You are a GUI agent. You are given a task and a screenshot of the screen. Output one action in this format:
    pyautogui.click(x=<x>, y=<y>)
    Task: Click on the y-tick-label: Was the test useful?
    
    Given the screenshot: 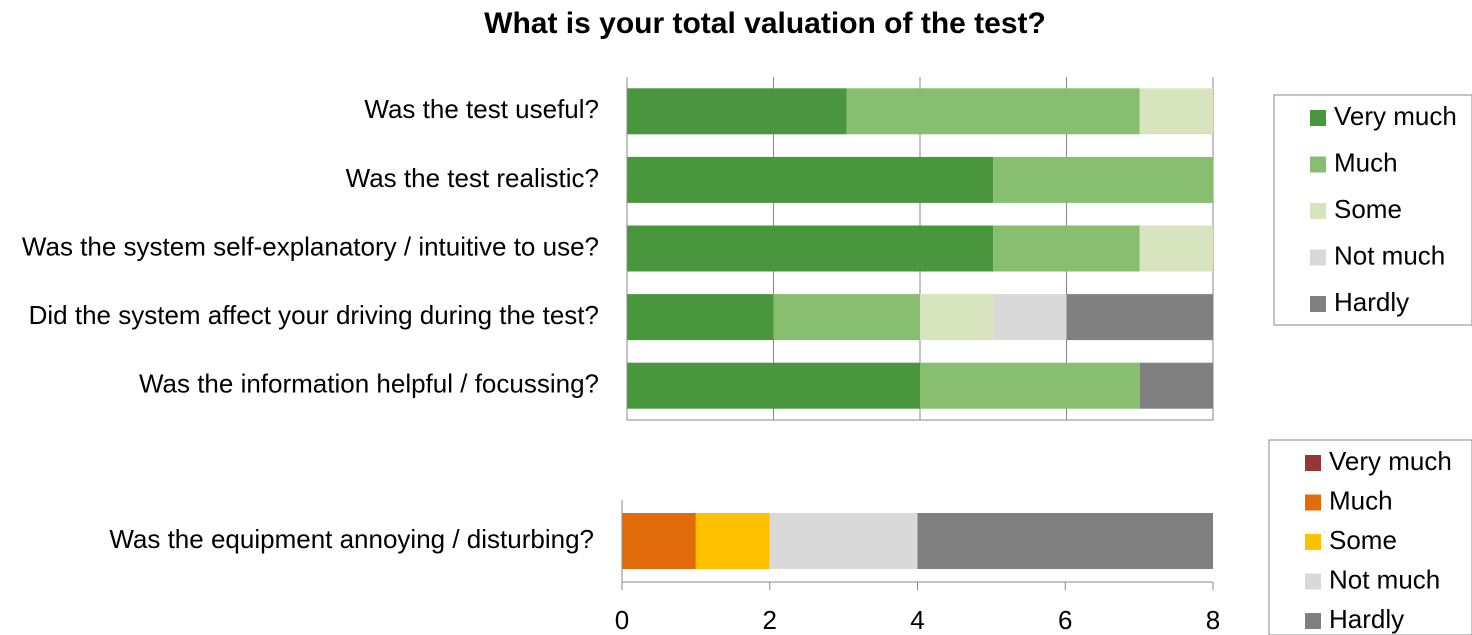 What is the action you would take?
    pyautogui.click(x=481, y=109)
    